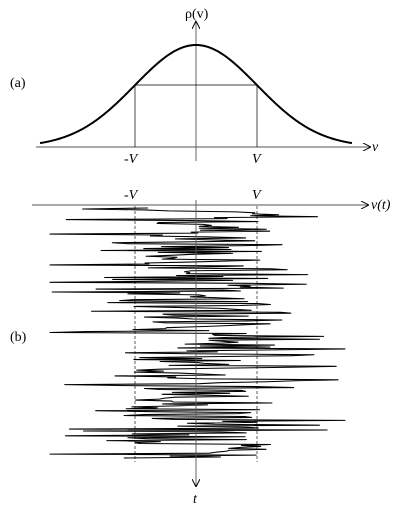 This screenshot has width=406, height=506. Describe the element at coordinates (131, 159) in the screenshot. I see `tick-minus-v: -V` at that location.